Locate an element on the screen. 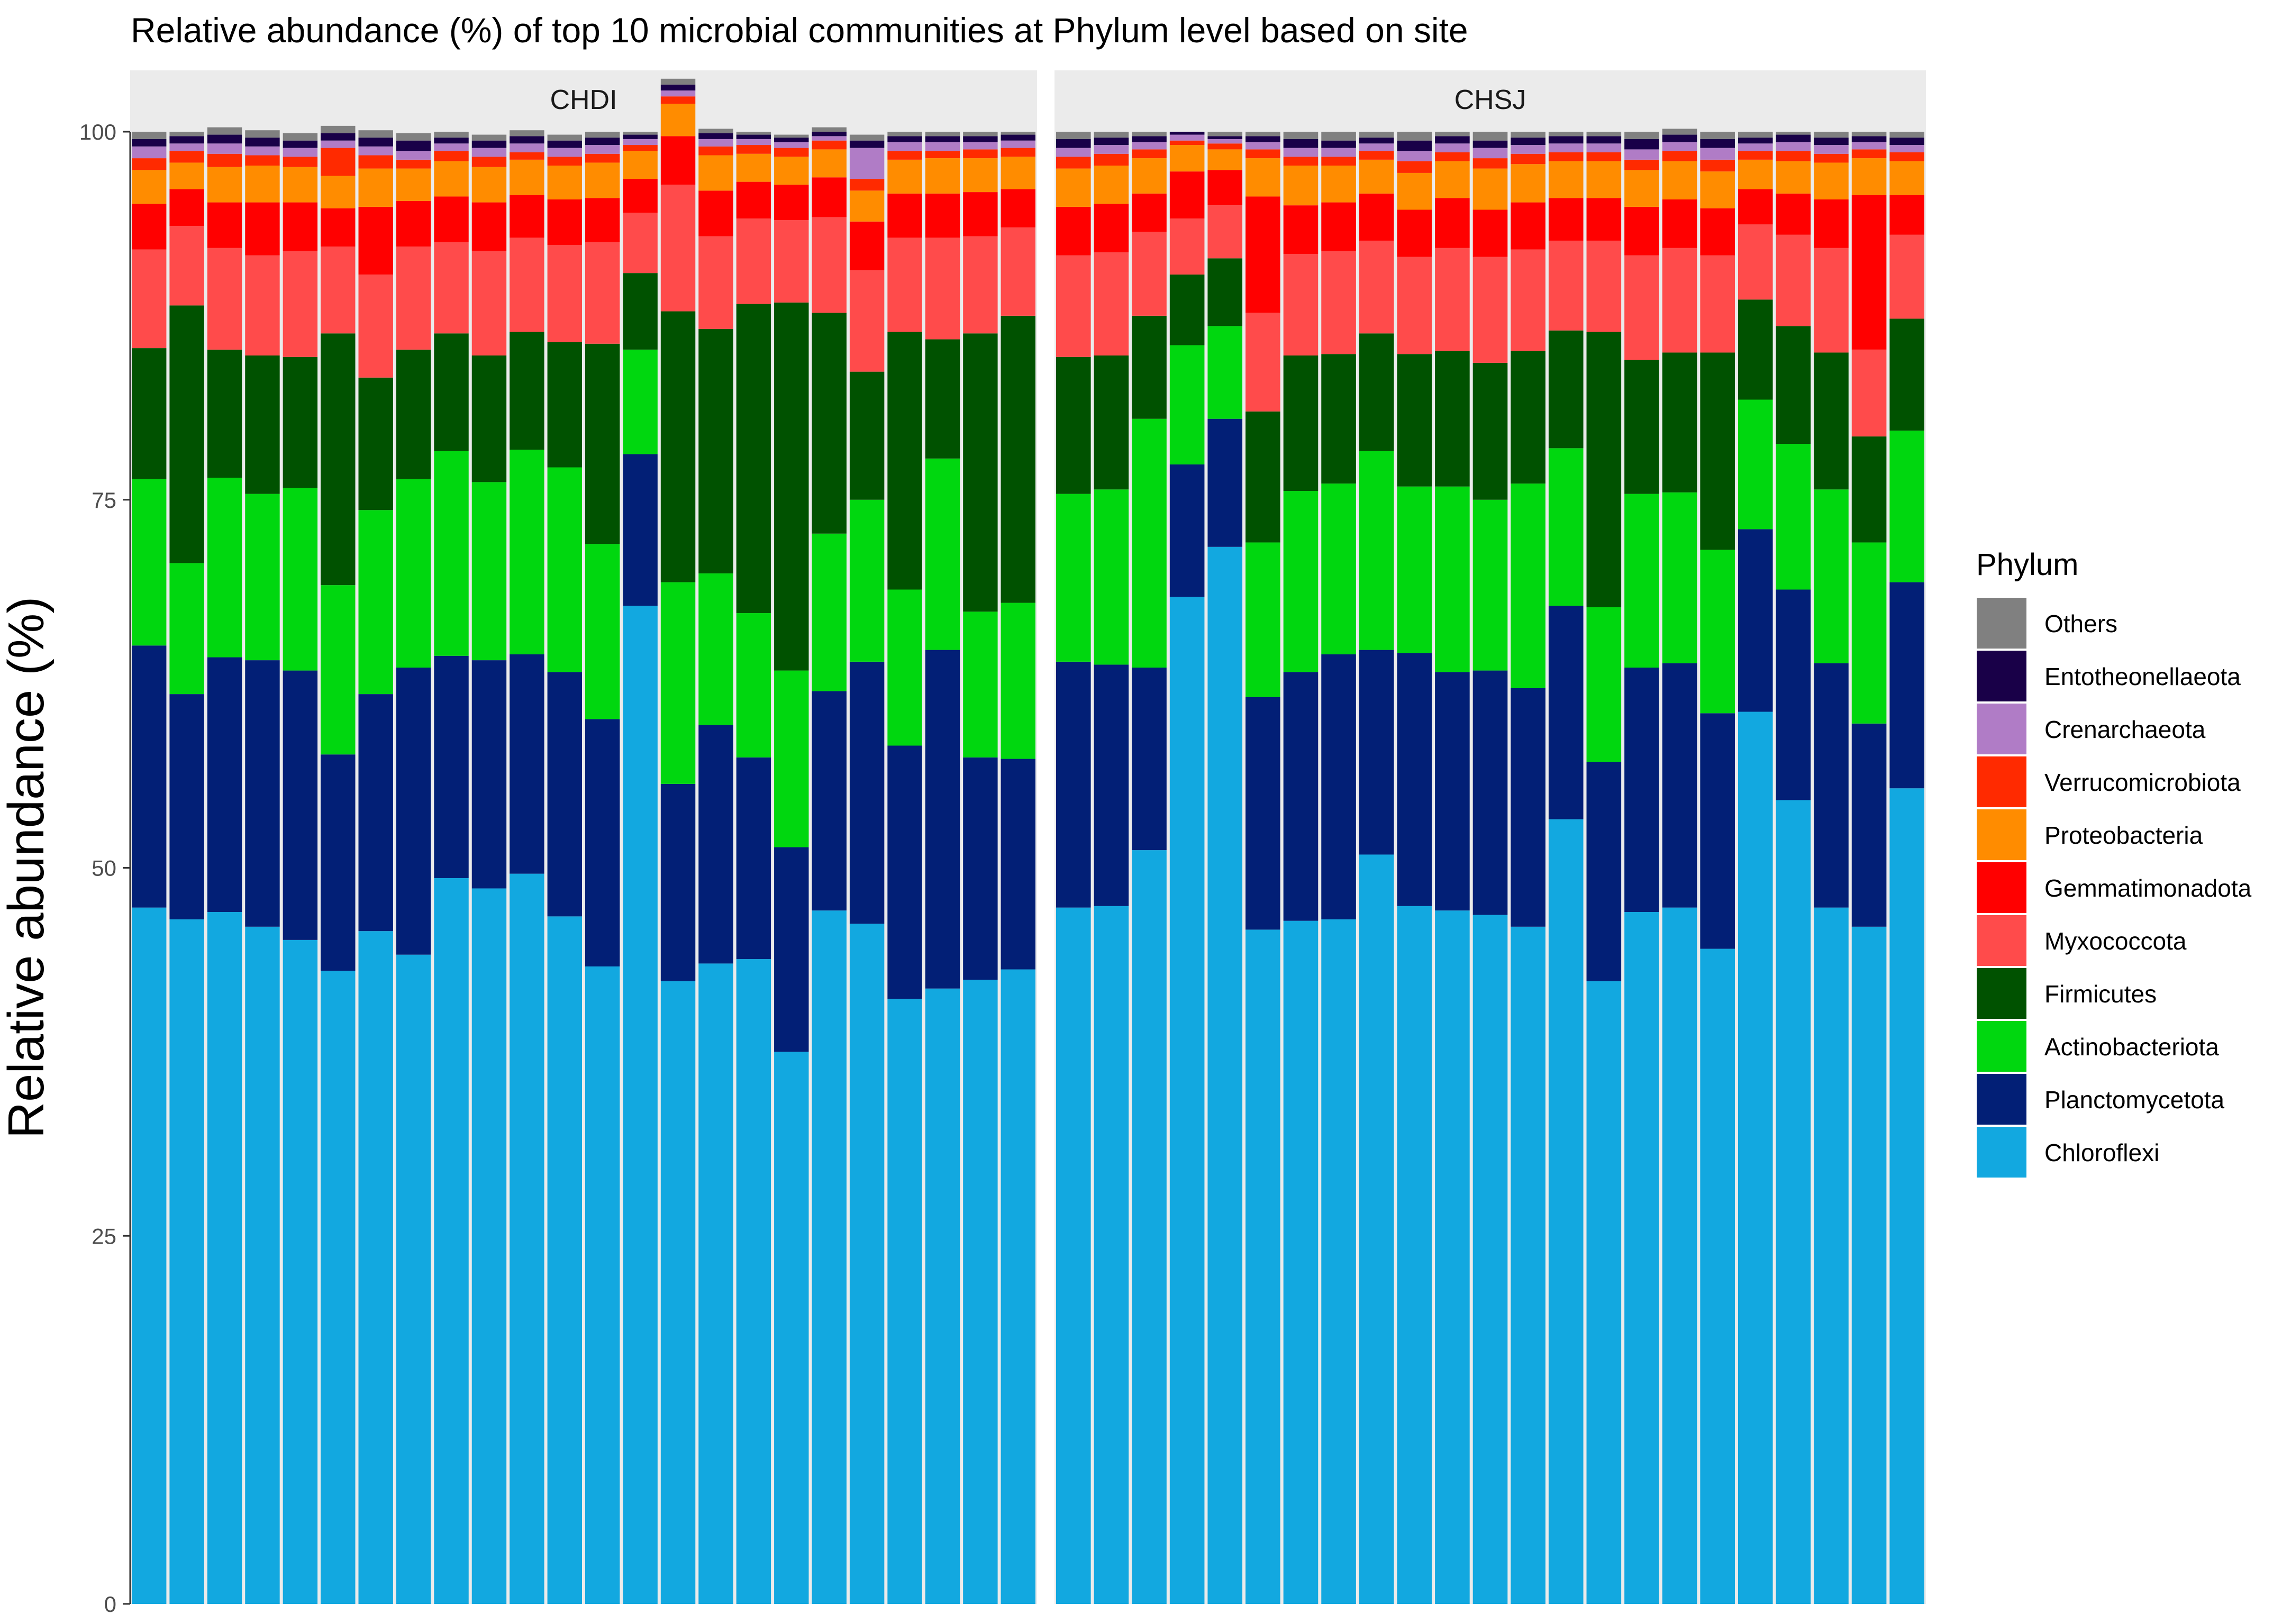  legend-label: Chloroflexi is located at coordinates (2102, 1152).